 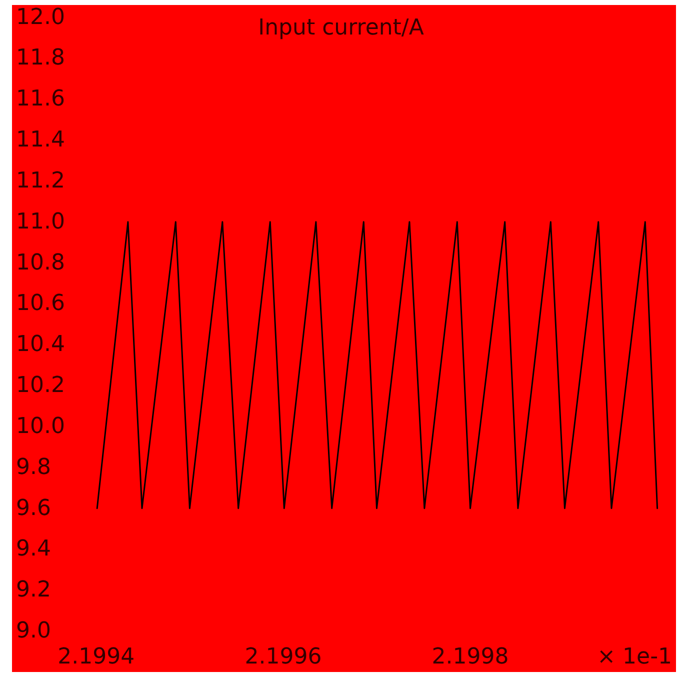 What do you see at coordinates (40, 17) in the screenshot?
I see `y-tick-label: 12.0` at bounding box center [40, 17].